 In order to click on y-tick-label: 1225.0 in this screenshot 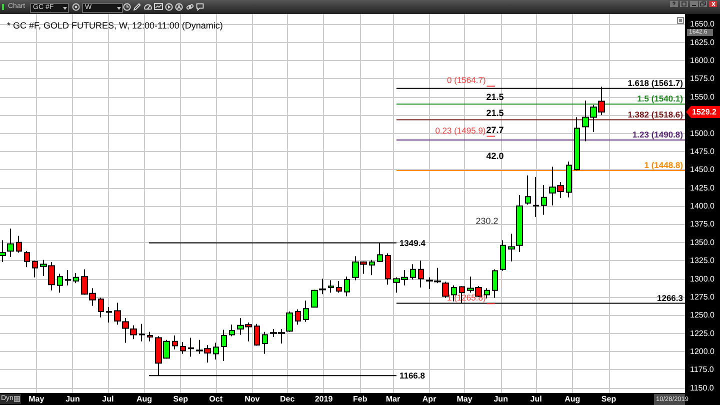, I will do `click(703, 333)`.